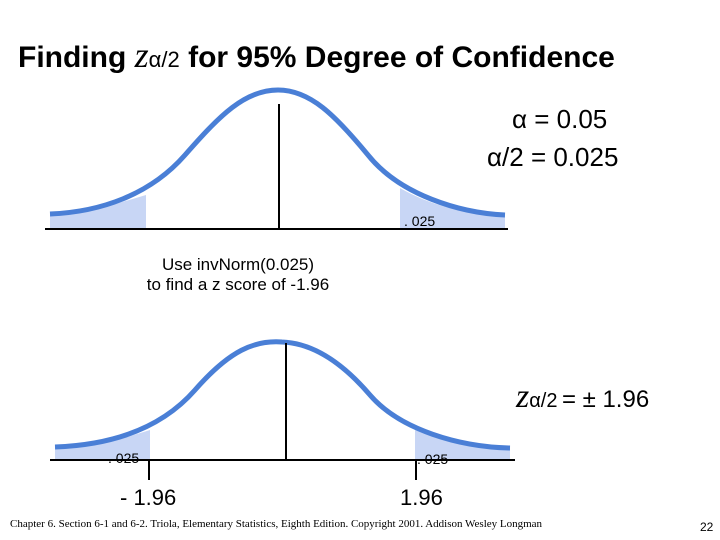 The width and height of the screenshot is (720, 540). I want to click on title-z-symbol: z, so click(141, 55).